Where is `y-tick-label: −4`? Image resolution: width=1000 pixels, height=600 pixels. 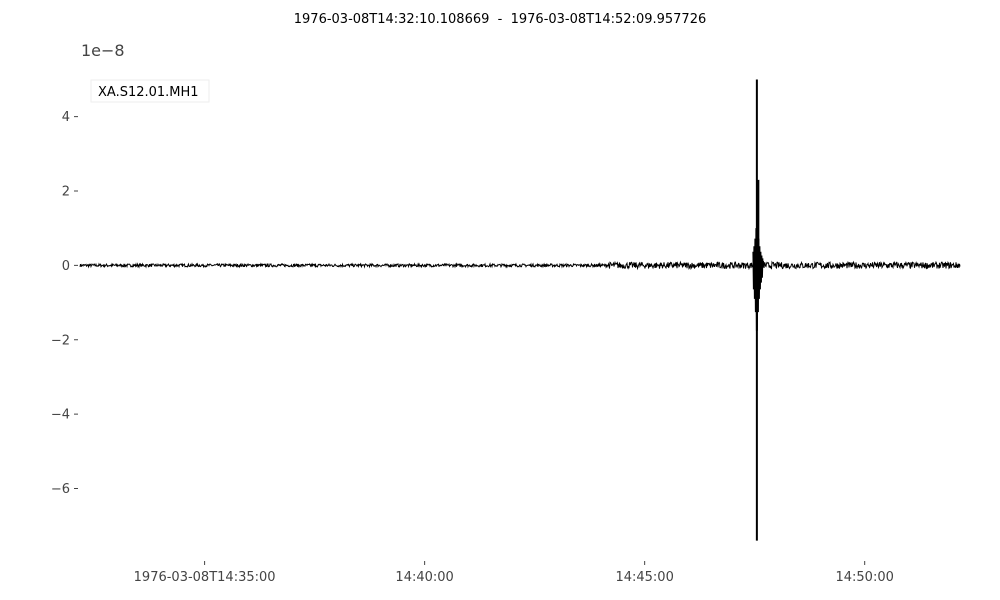 y-tick-label: −4 is located at coordinates (60, 415).